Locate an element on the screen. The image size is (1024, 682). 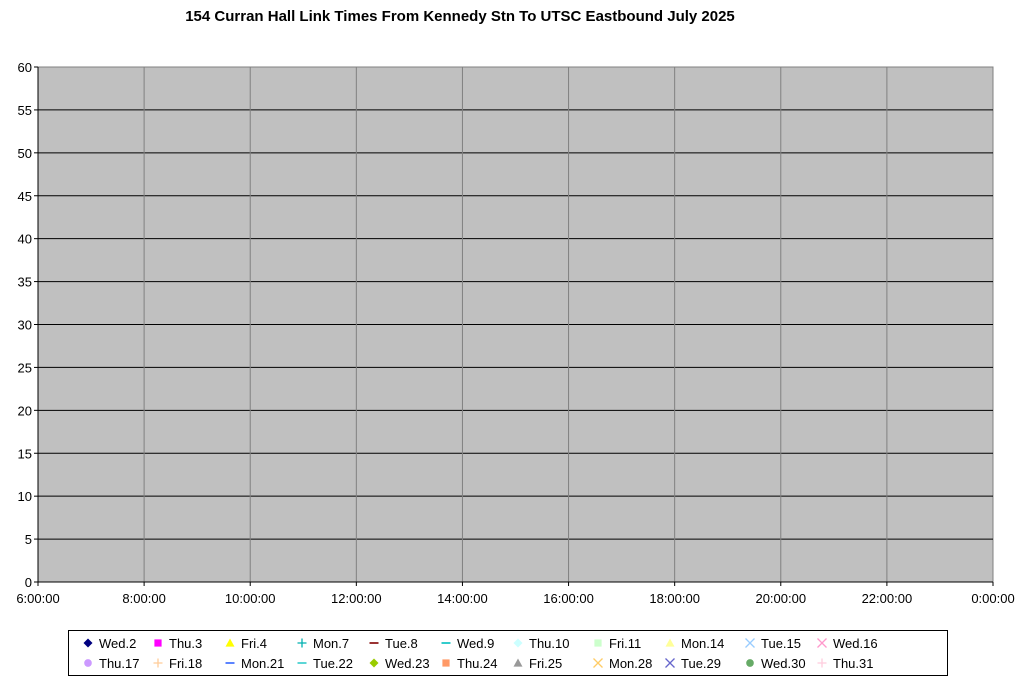
legend-item: Tue.22 is located at coordinates (324, 663).